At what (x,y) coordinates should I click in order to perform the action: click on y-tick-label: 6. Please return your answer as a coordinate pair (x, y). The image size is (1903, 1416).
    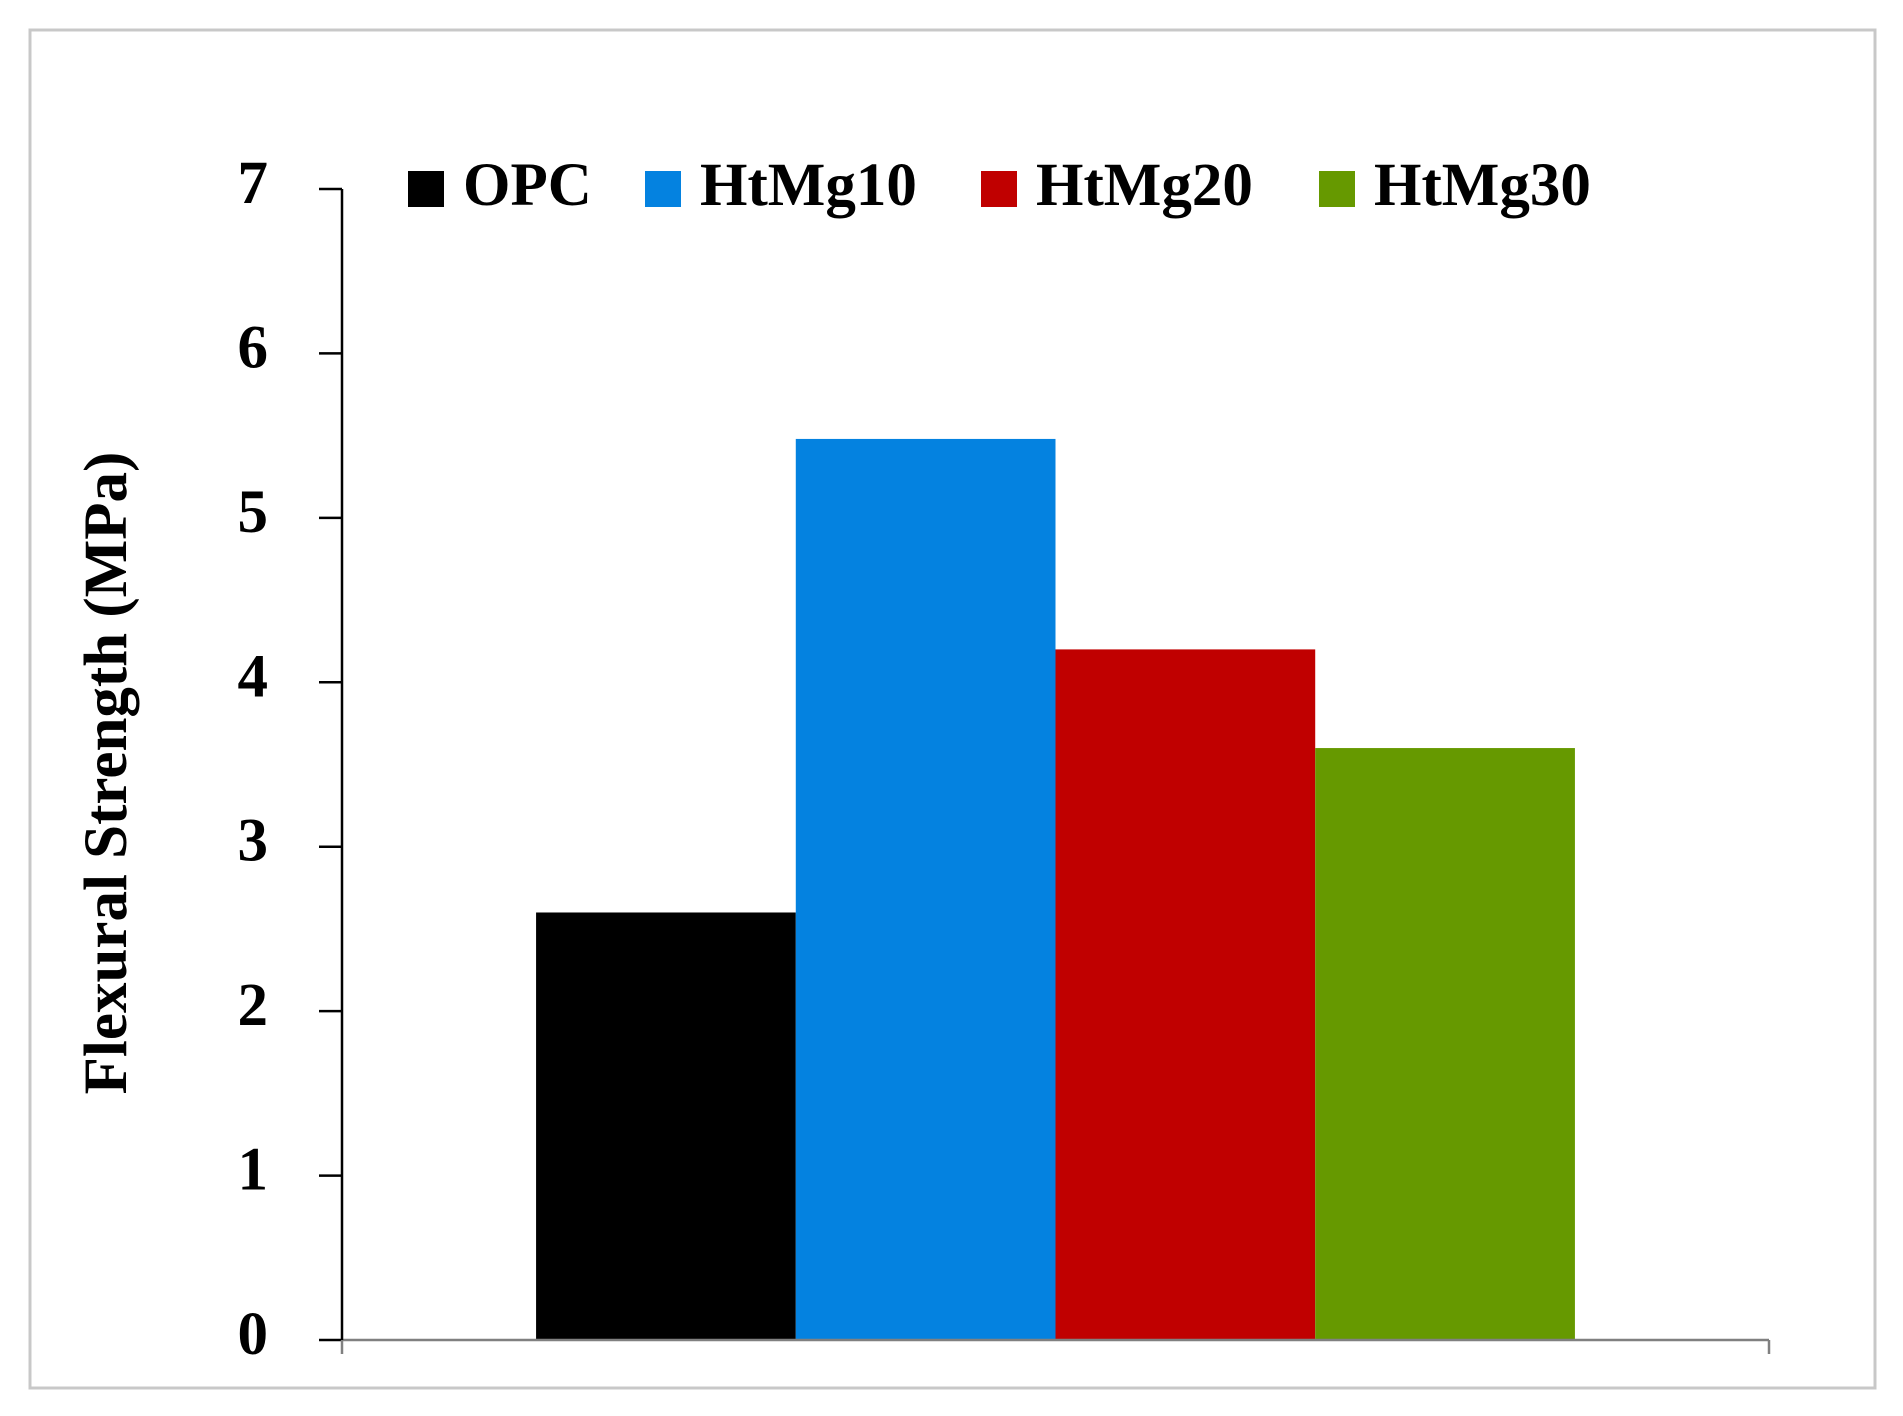
    Looking at the image, I should click on (253, 347).